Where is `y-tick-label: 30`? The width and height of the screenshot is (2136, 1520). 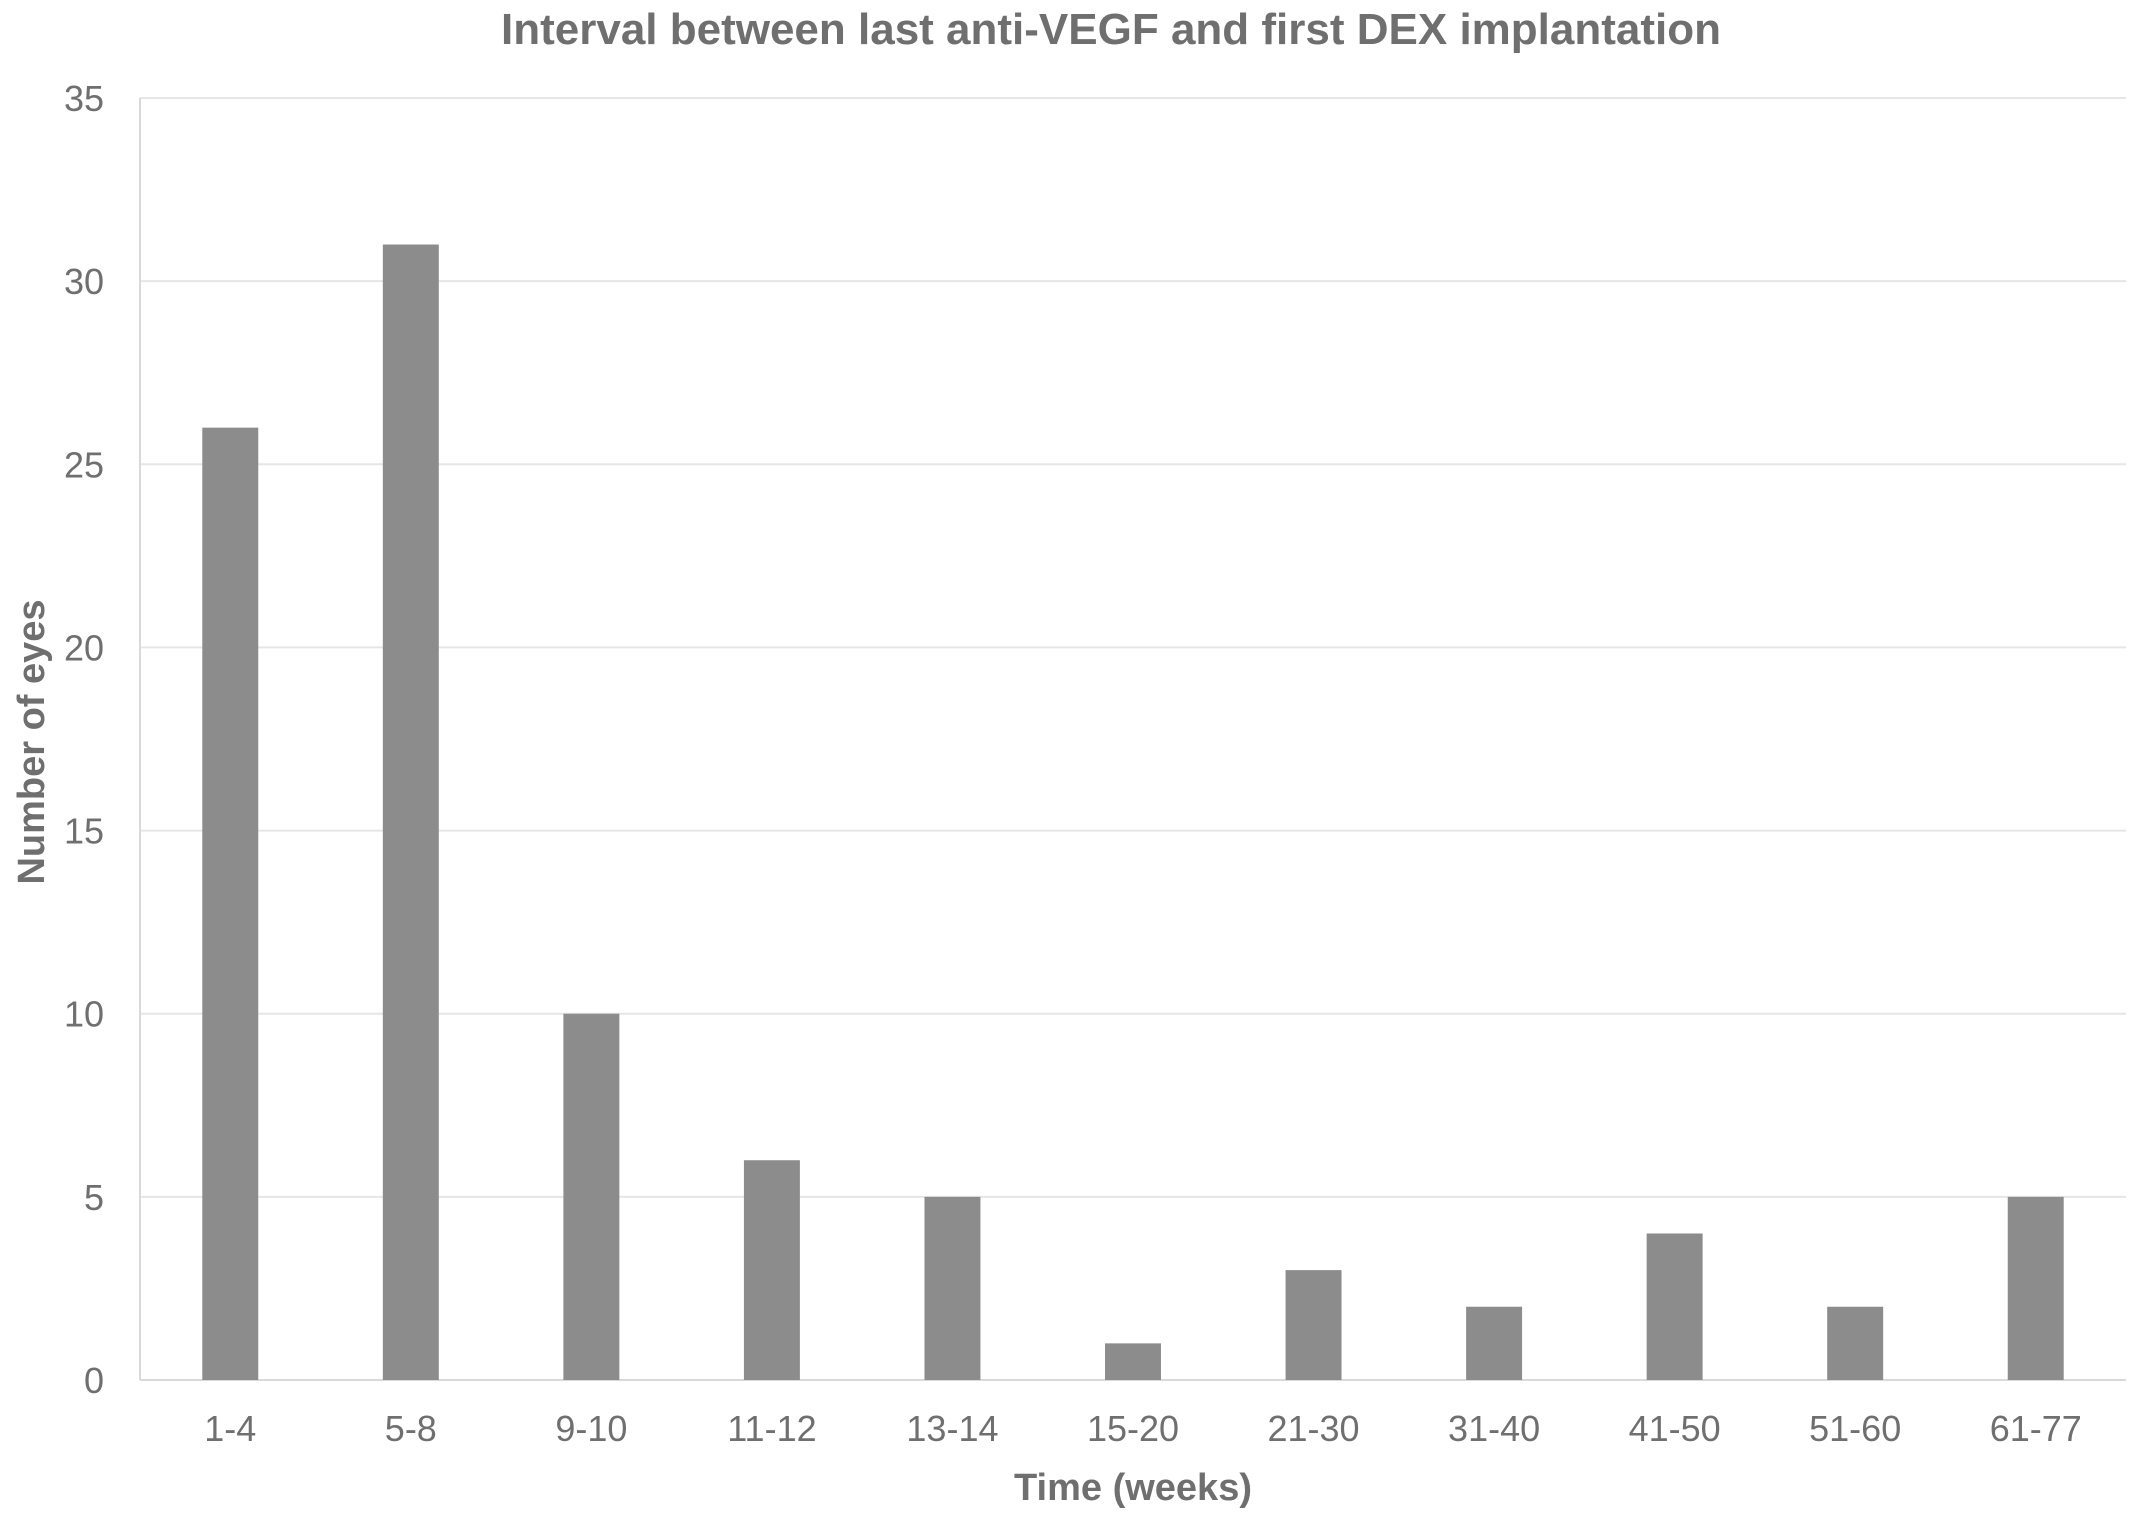
y-tick-label: 30 is located at coordinates (84, 281).